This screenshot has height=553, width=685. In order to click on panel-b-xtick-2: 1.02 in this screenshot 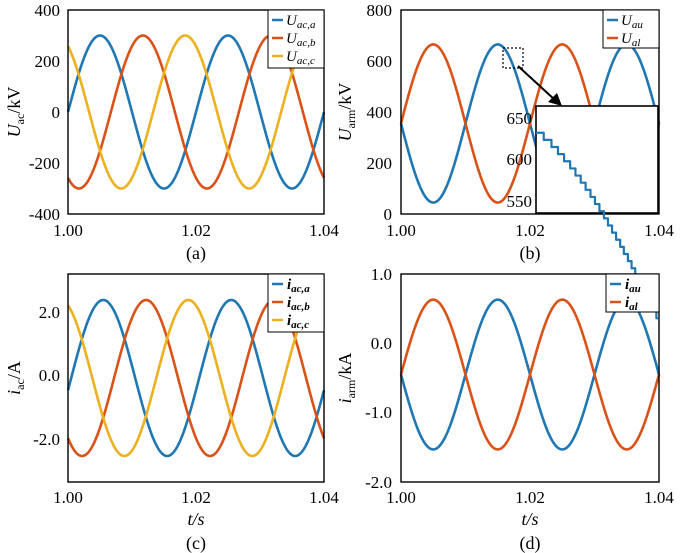, I will do `click(530, 230)`.